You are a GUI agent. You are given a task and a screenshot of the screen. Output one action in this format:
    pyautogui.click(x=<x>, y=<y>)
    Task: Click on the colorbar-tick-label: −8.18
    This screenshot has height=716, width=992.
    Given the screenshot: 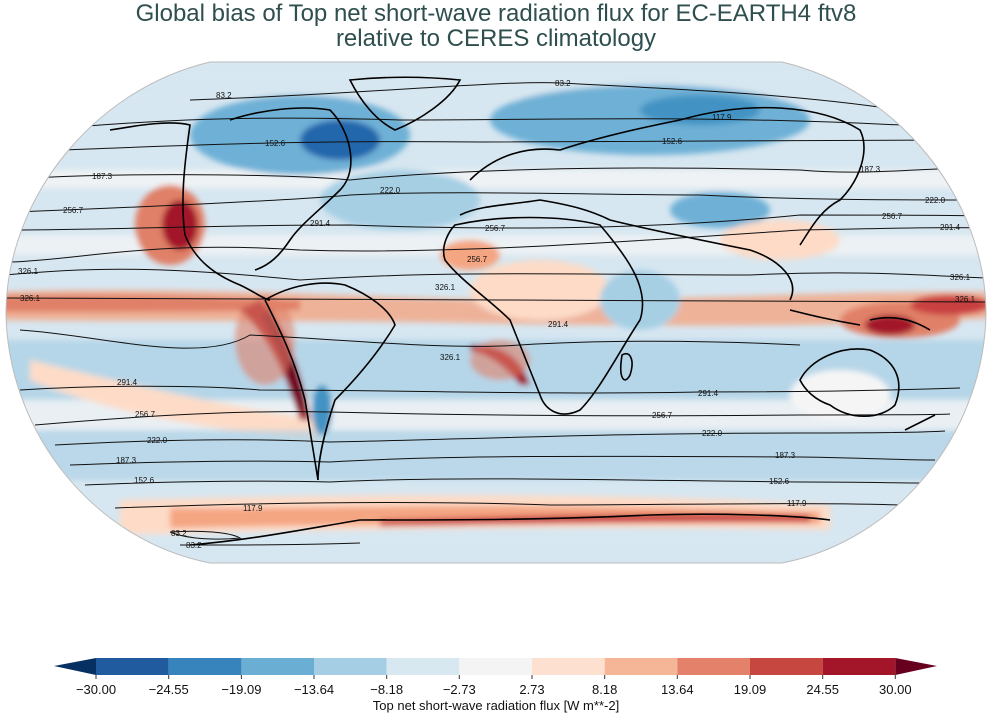 What is the action you would take?
    pyautogui.click(x=387, y=689)
    